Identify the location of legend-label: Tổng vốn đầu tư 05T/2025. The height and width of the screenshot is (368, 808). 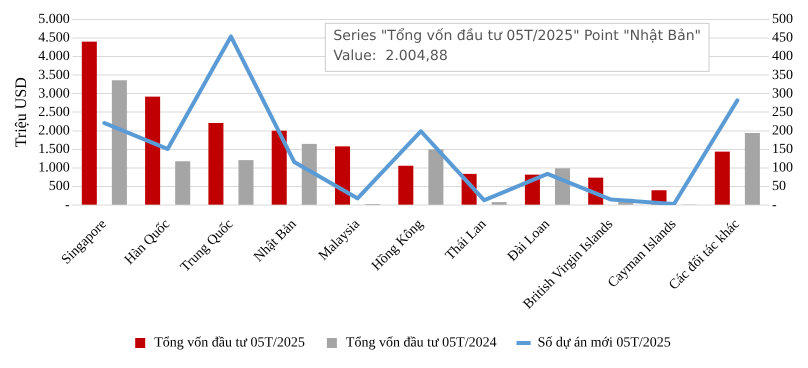
(229, 343).